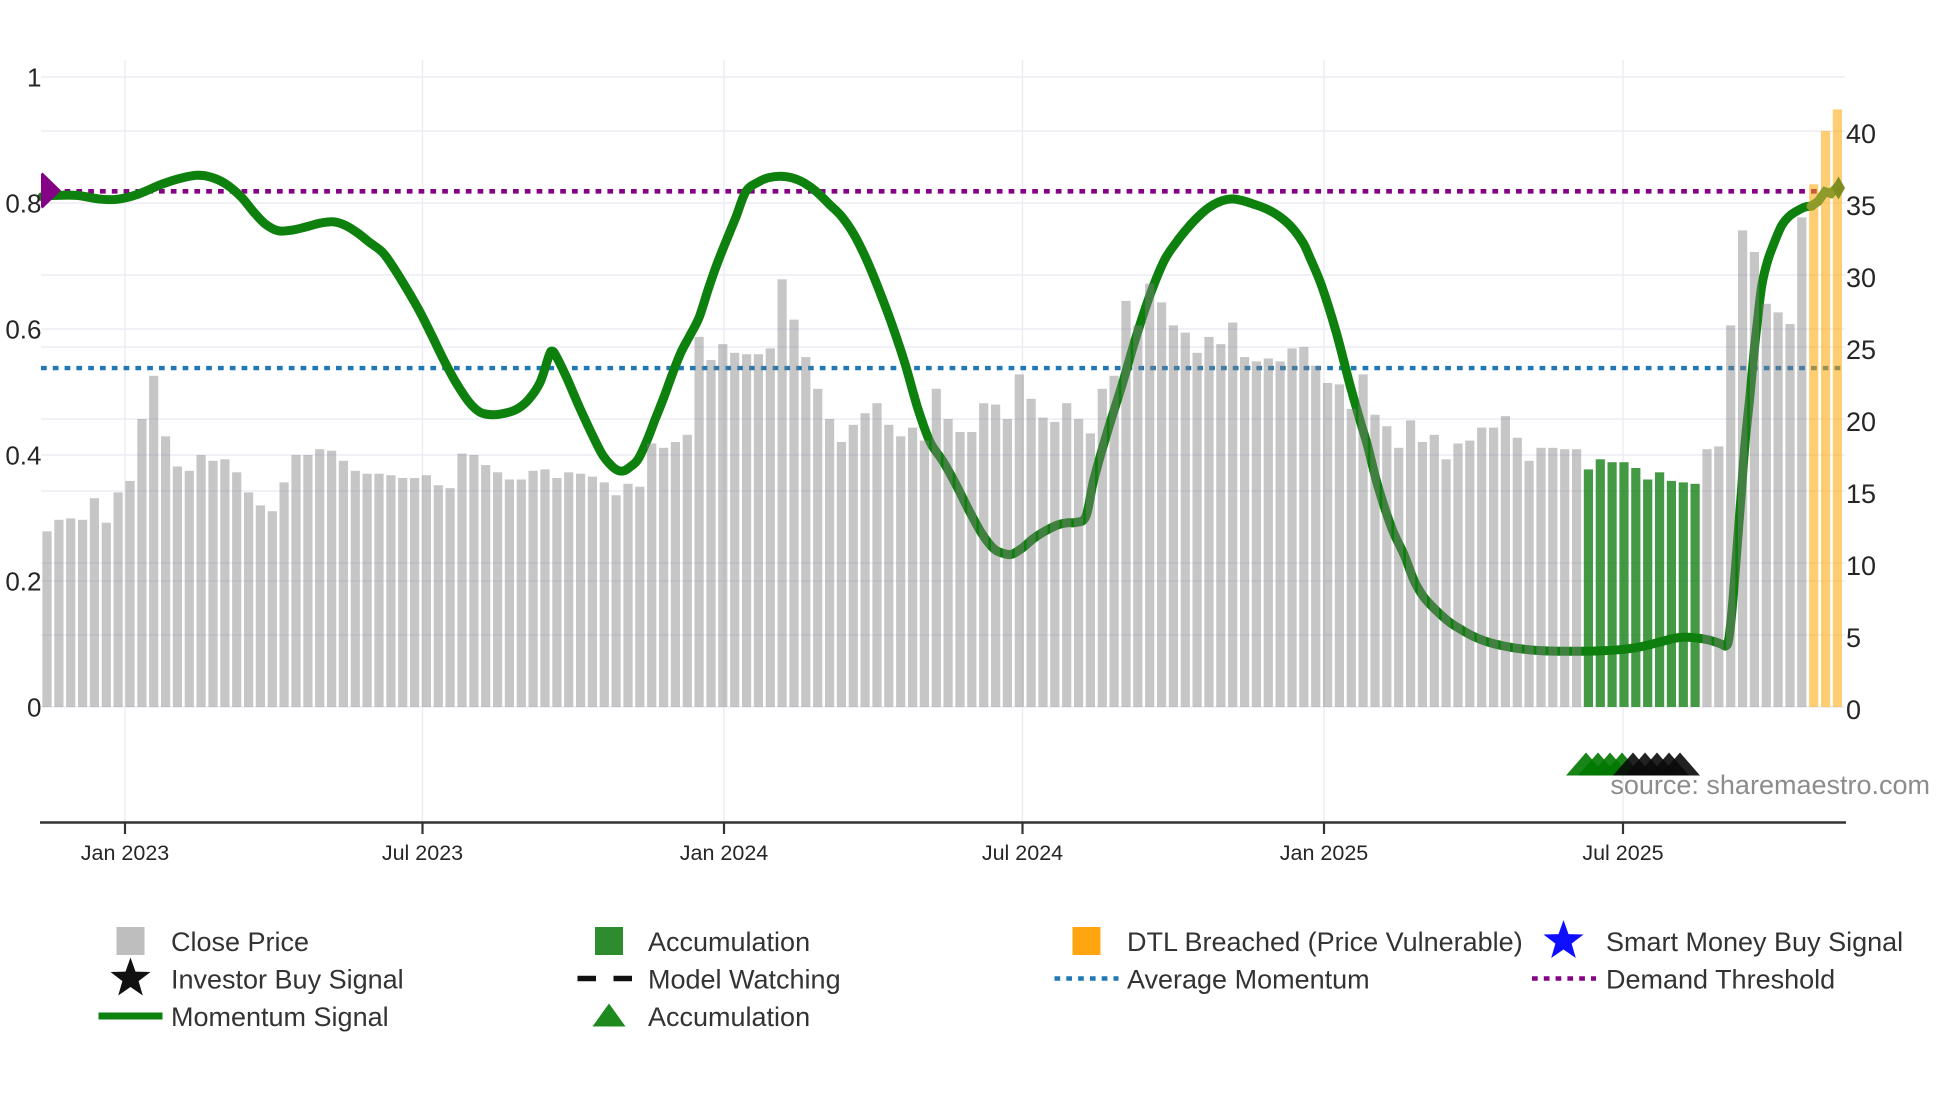 The height and width of the screenshot is (1107, 1960). I want to click on svg-text: 30, so click(1861, 278).